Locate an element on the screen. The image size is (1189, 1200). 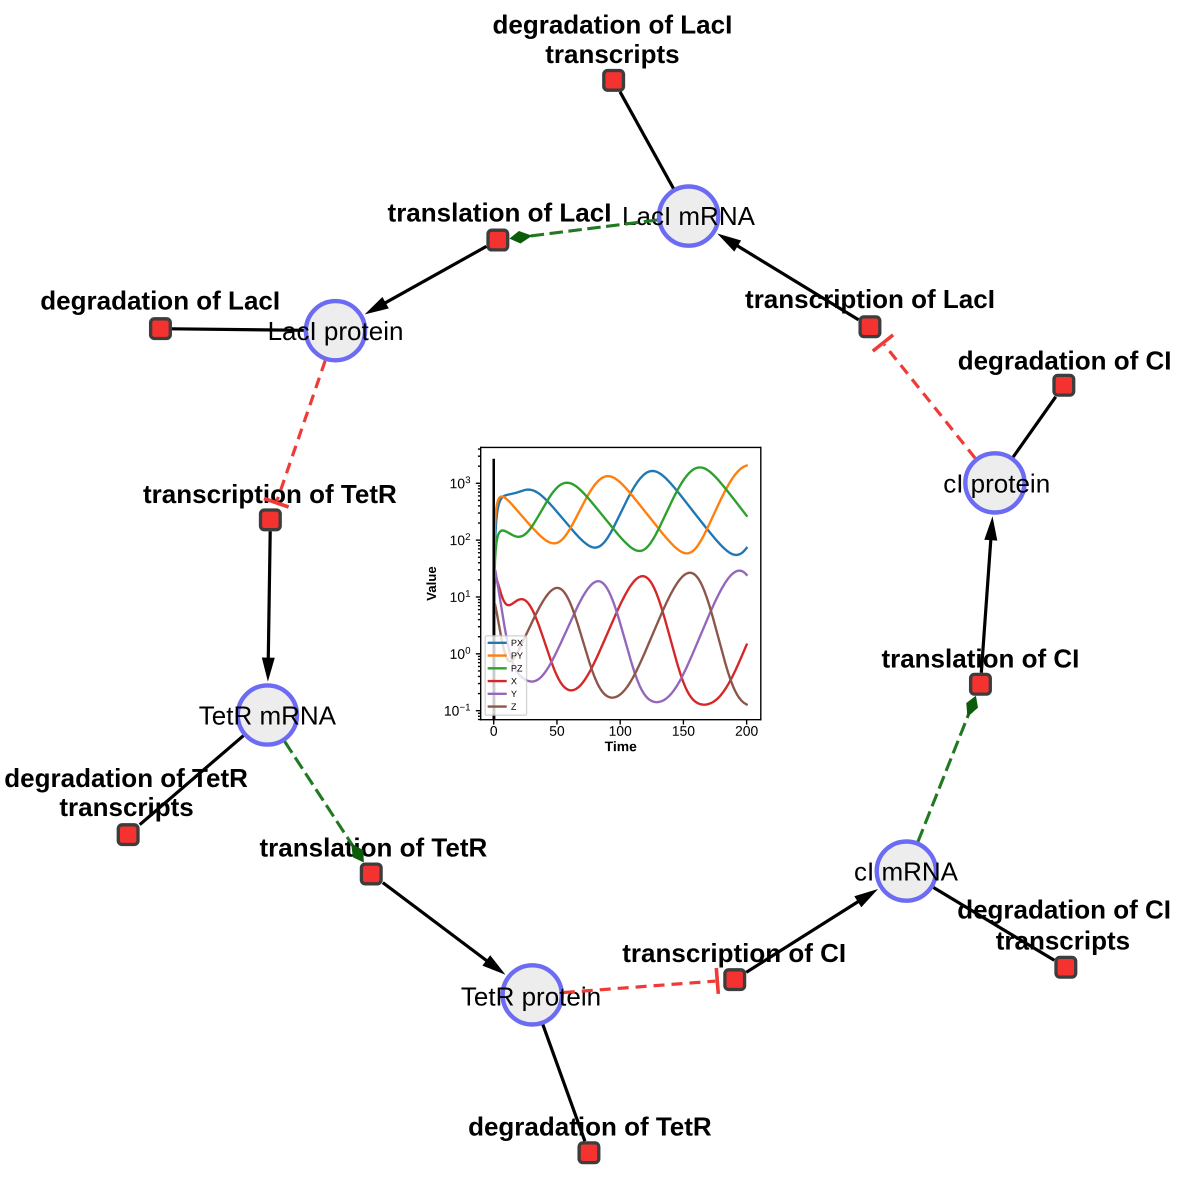
svg-text: LacI mRNA is located at coordinates (689, 216).